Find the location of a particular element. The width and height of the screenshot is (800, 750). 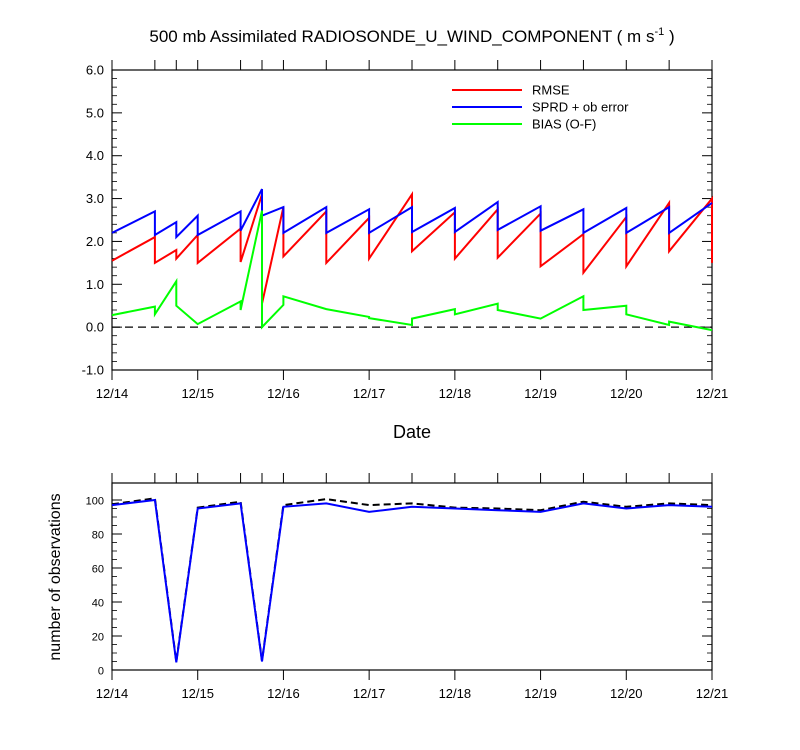

bottom-x-tick-label: 12/18 is located at coordinates (455, 693).